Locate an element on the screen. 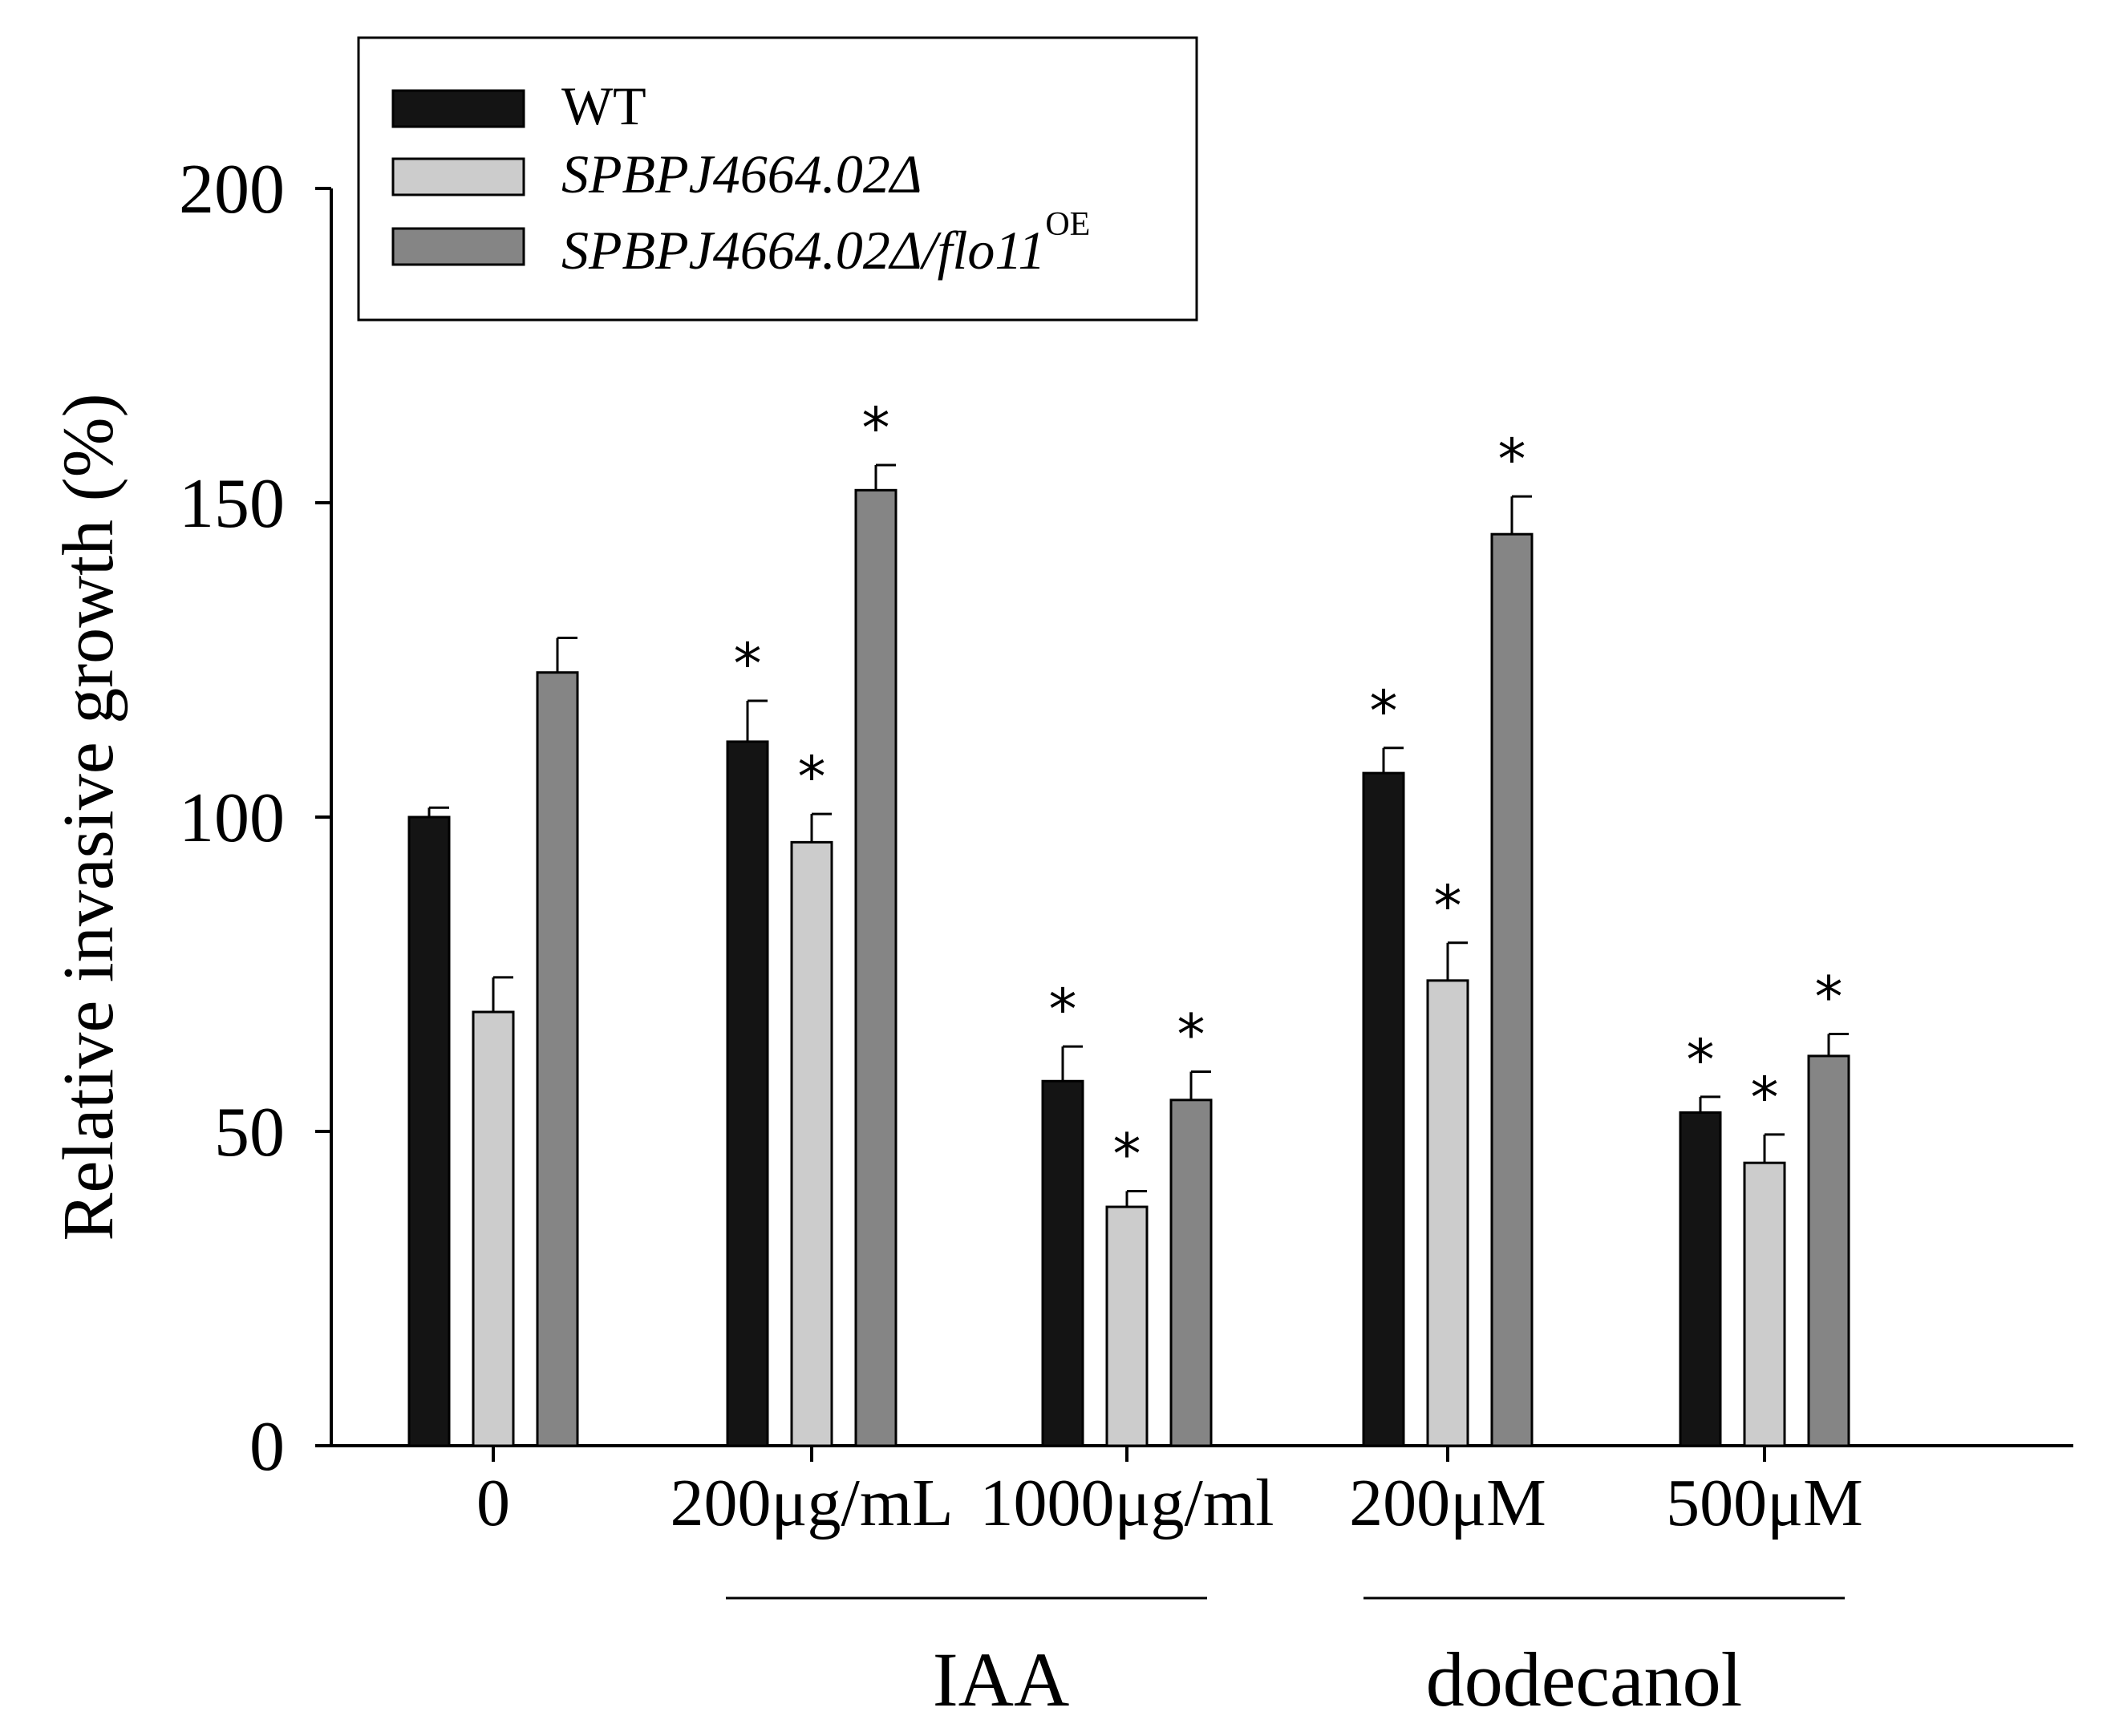 The width and height of the screenshot is (2107, 1736). x-tick-label-2: 1000μg/ml is located at coordinates (1126, 1503).